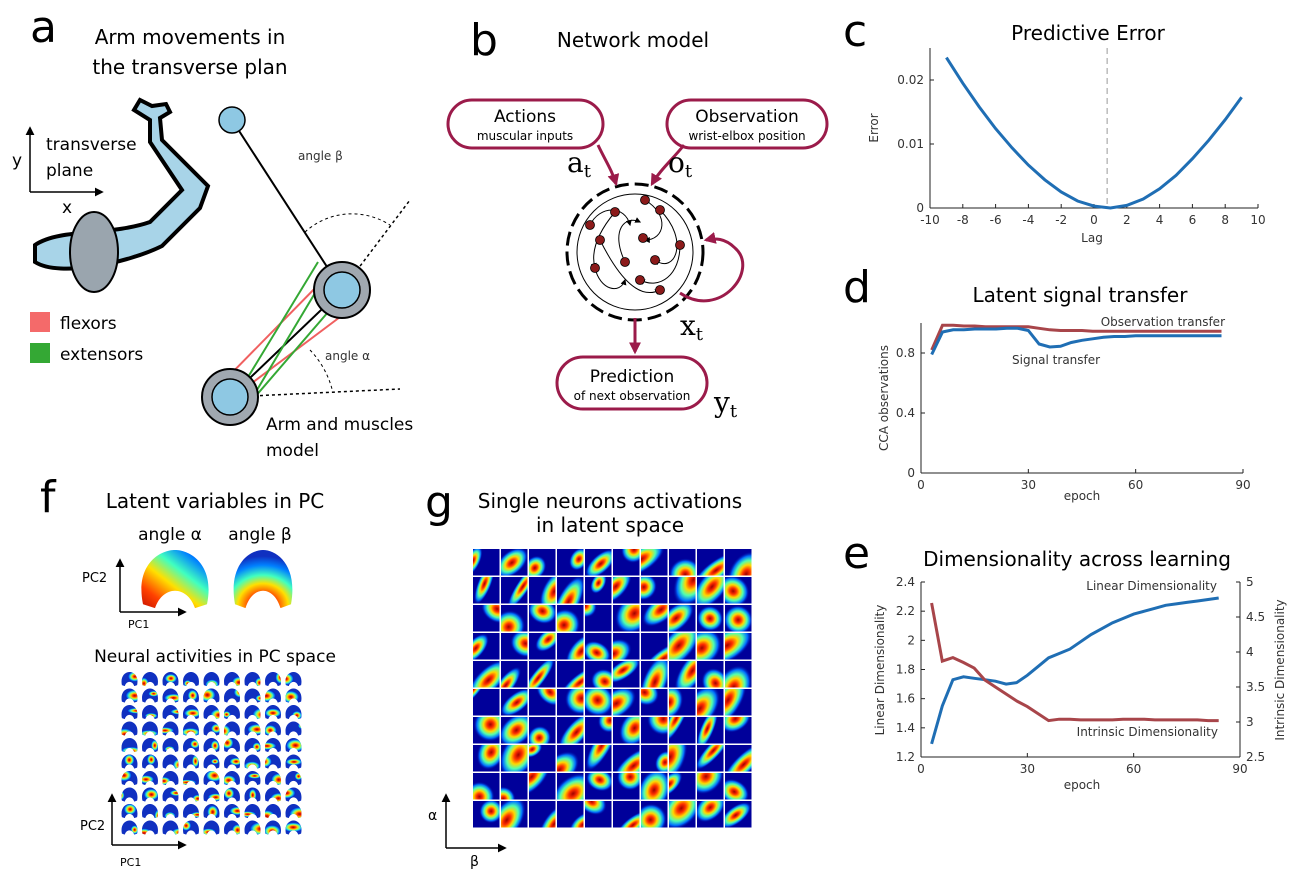 This screenshot has height=870, width=1296. What do you see at coordinates (101, 355) in the screenshot?
I see `legend-label: extensors` at bounding box center [101, 355].